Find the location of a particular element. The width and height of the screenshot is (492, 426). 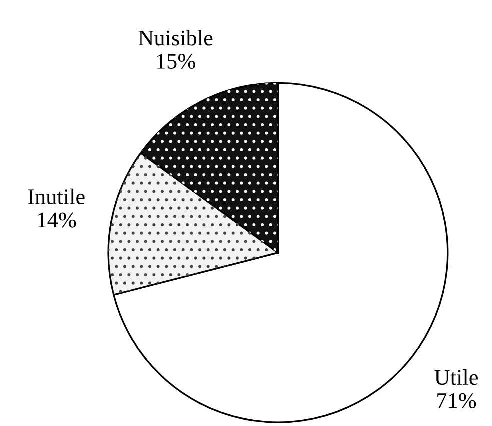

data-label: 14% is located at coordinates (57, 220).